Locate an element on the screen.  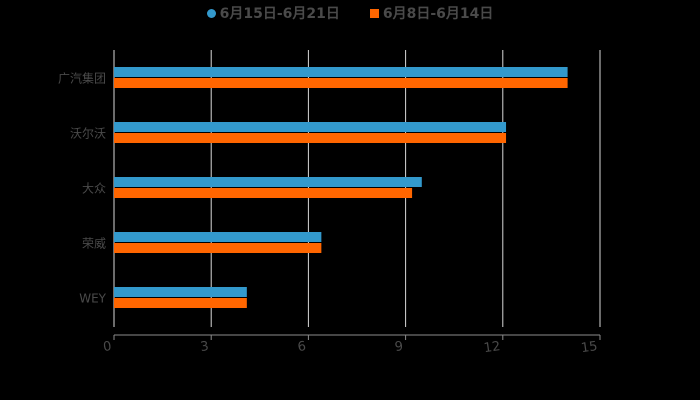
legend-label: 6月15日-6月21日 is located at coordinates (279, 14).